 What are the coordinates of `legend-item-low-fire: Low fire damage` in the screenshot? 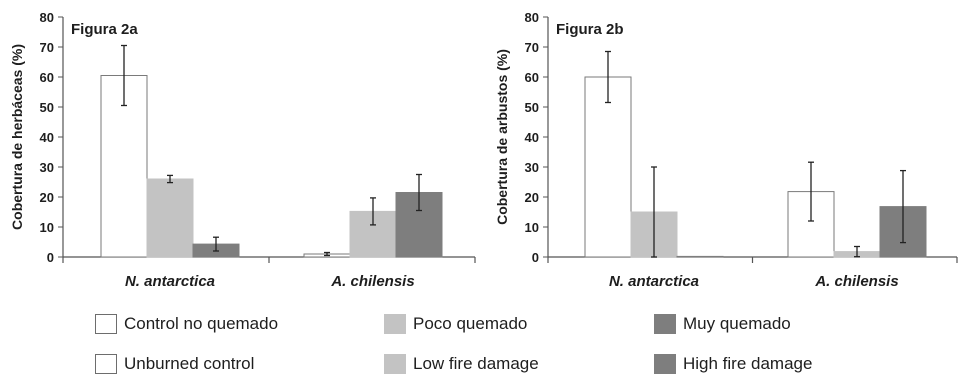 It's located at (461, 364).